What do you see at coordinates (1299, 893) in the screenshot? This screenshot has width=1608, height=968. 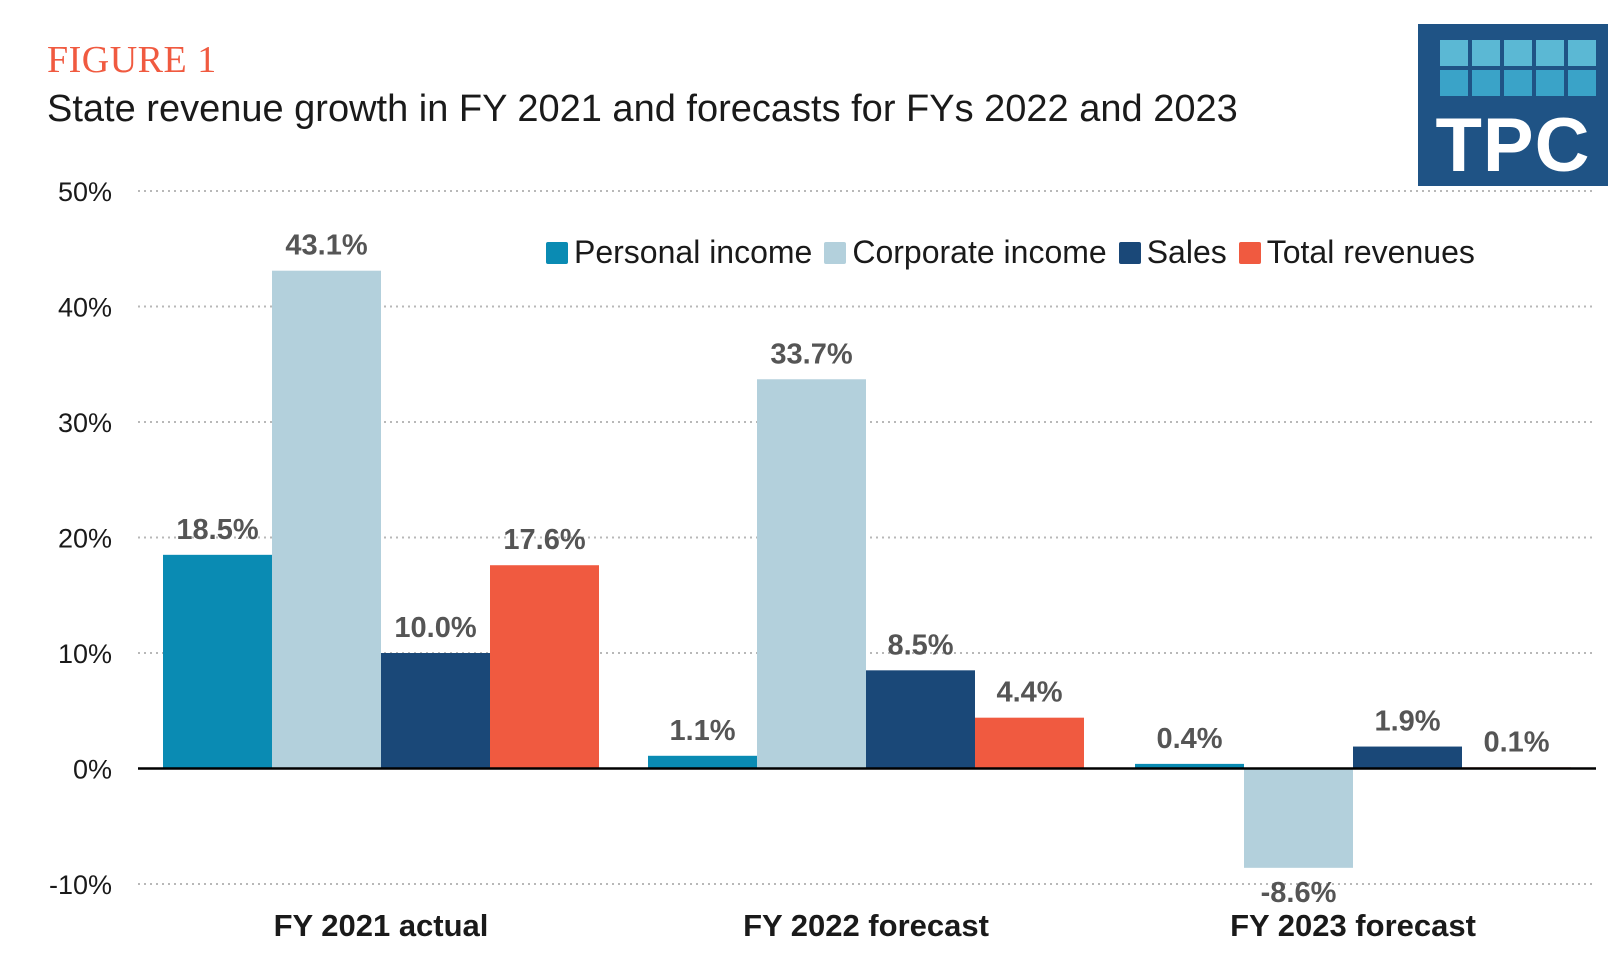 I see `data-label: -8.6%` at bounding box center [1299, 893].